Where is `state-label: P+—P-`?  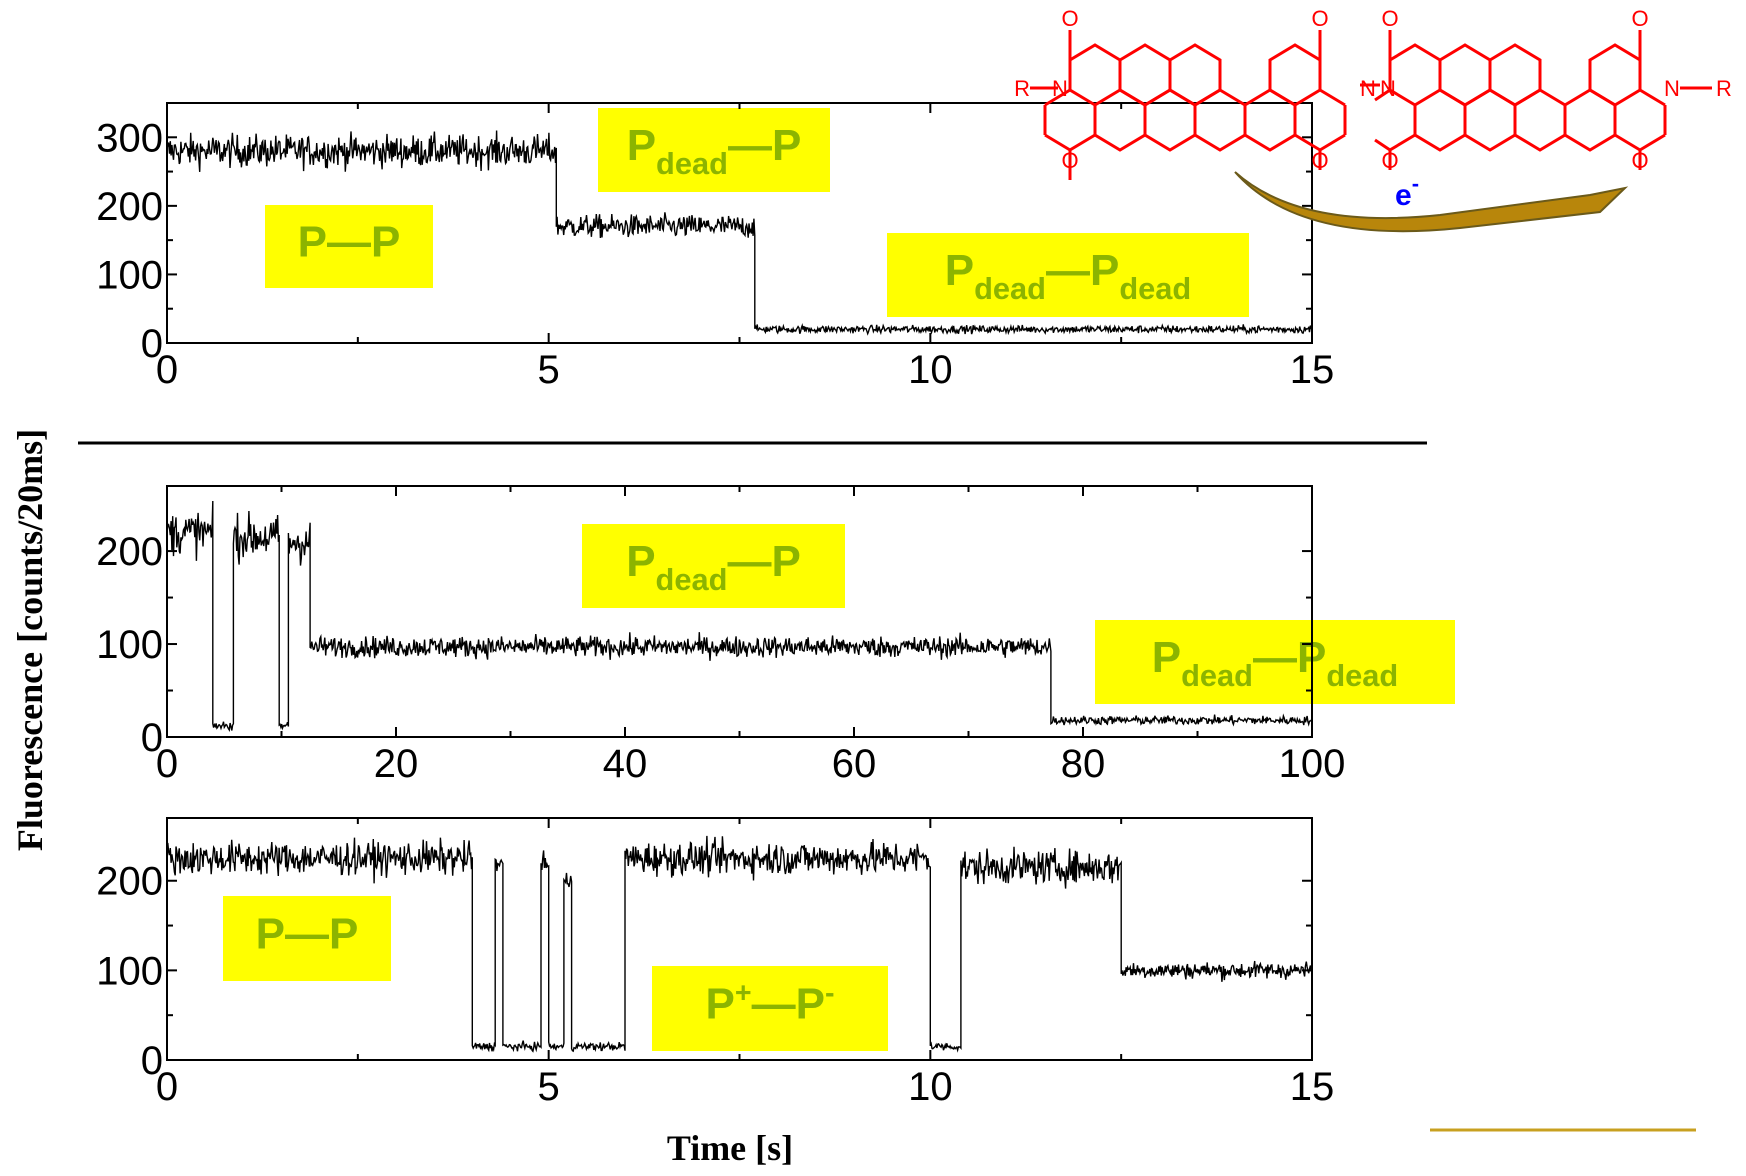
state-label: P+—P- is located at coordinates (770, 1003).